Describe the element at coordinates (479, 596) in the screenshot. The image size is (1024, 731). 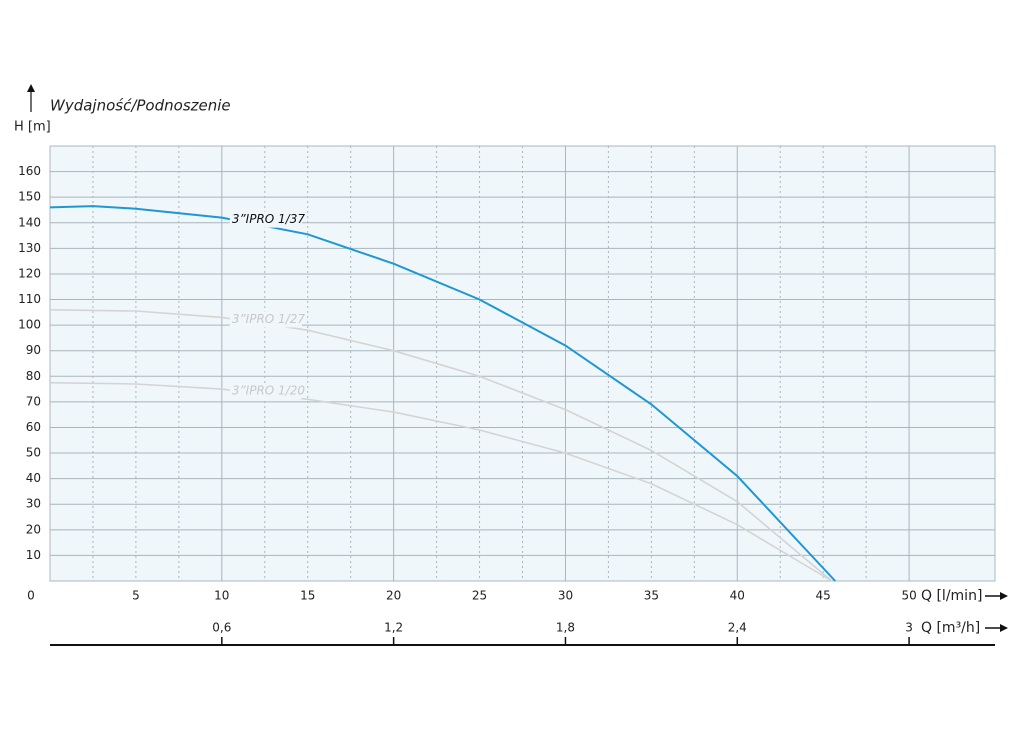
I see `x-tick-label: 25` at that location.